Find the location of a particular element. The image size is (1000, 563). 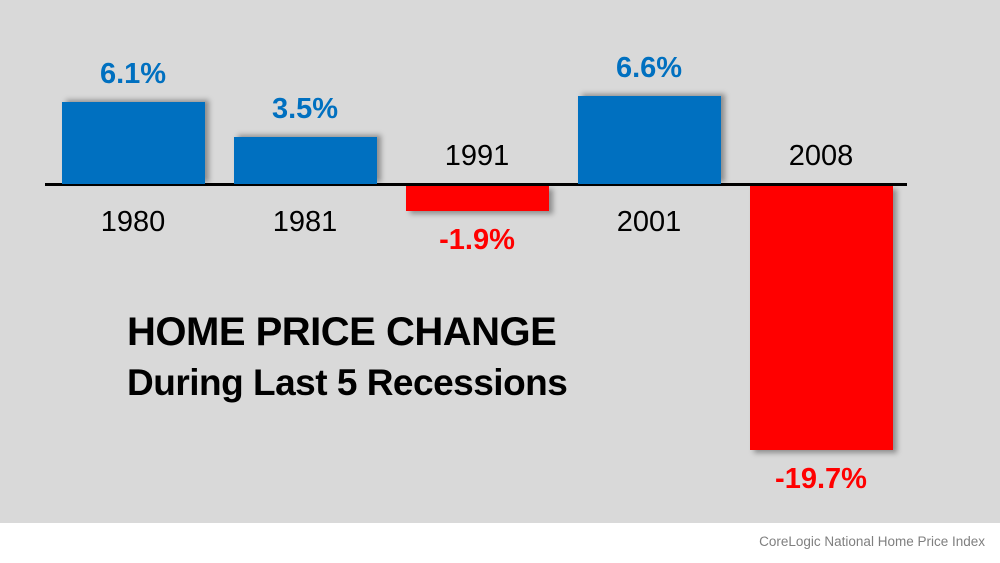

year-label-2001: 2001 is located at coordinates (649, 222).